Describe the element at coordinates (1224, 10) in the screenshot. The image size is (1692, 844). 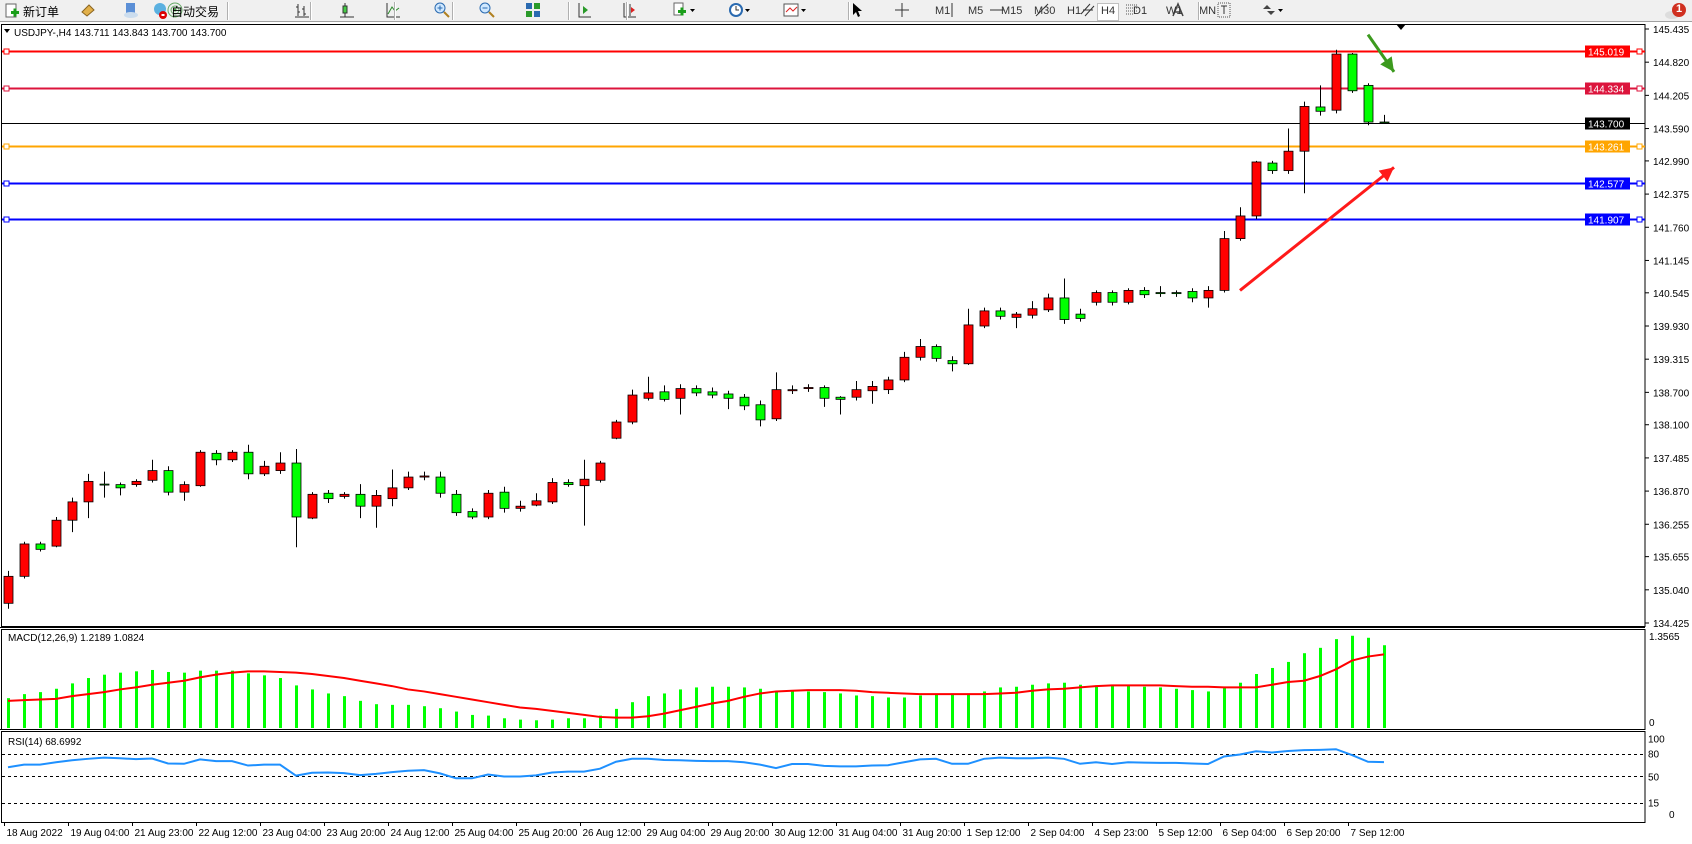
I see `text-label-icon` at that location.